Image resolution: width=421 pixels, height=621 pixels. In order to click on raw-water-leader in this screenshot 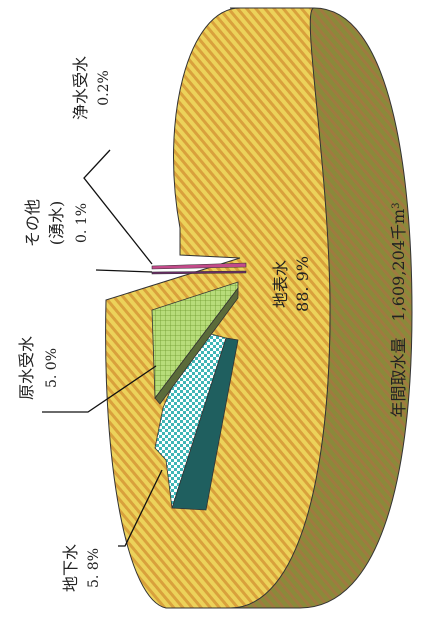, I will do `click(99, 389)`.